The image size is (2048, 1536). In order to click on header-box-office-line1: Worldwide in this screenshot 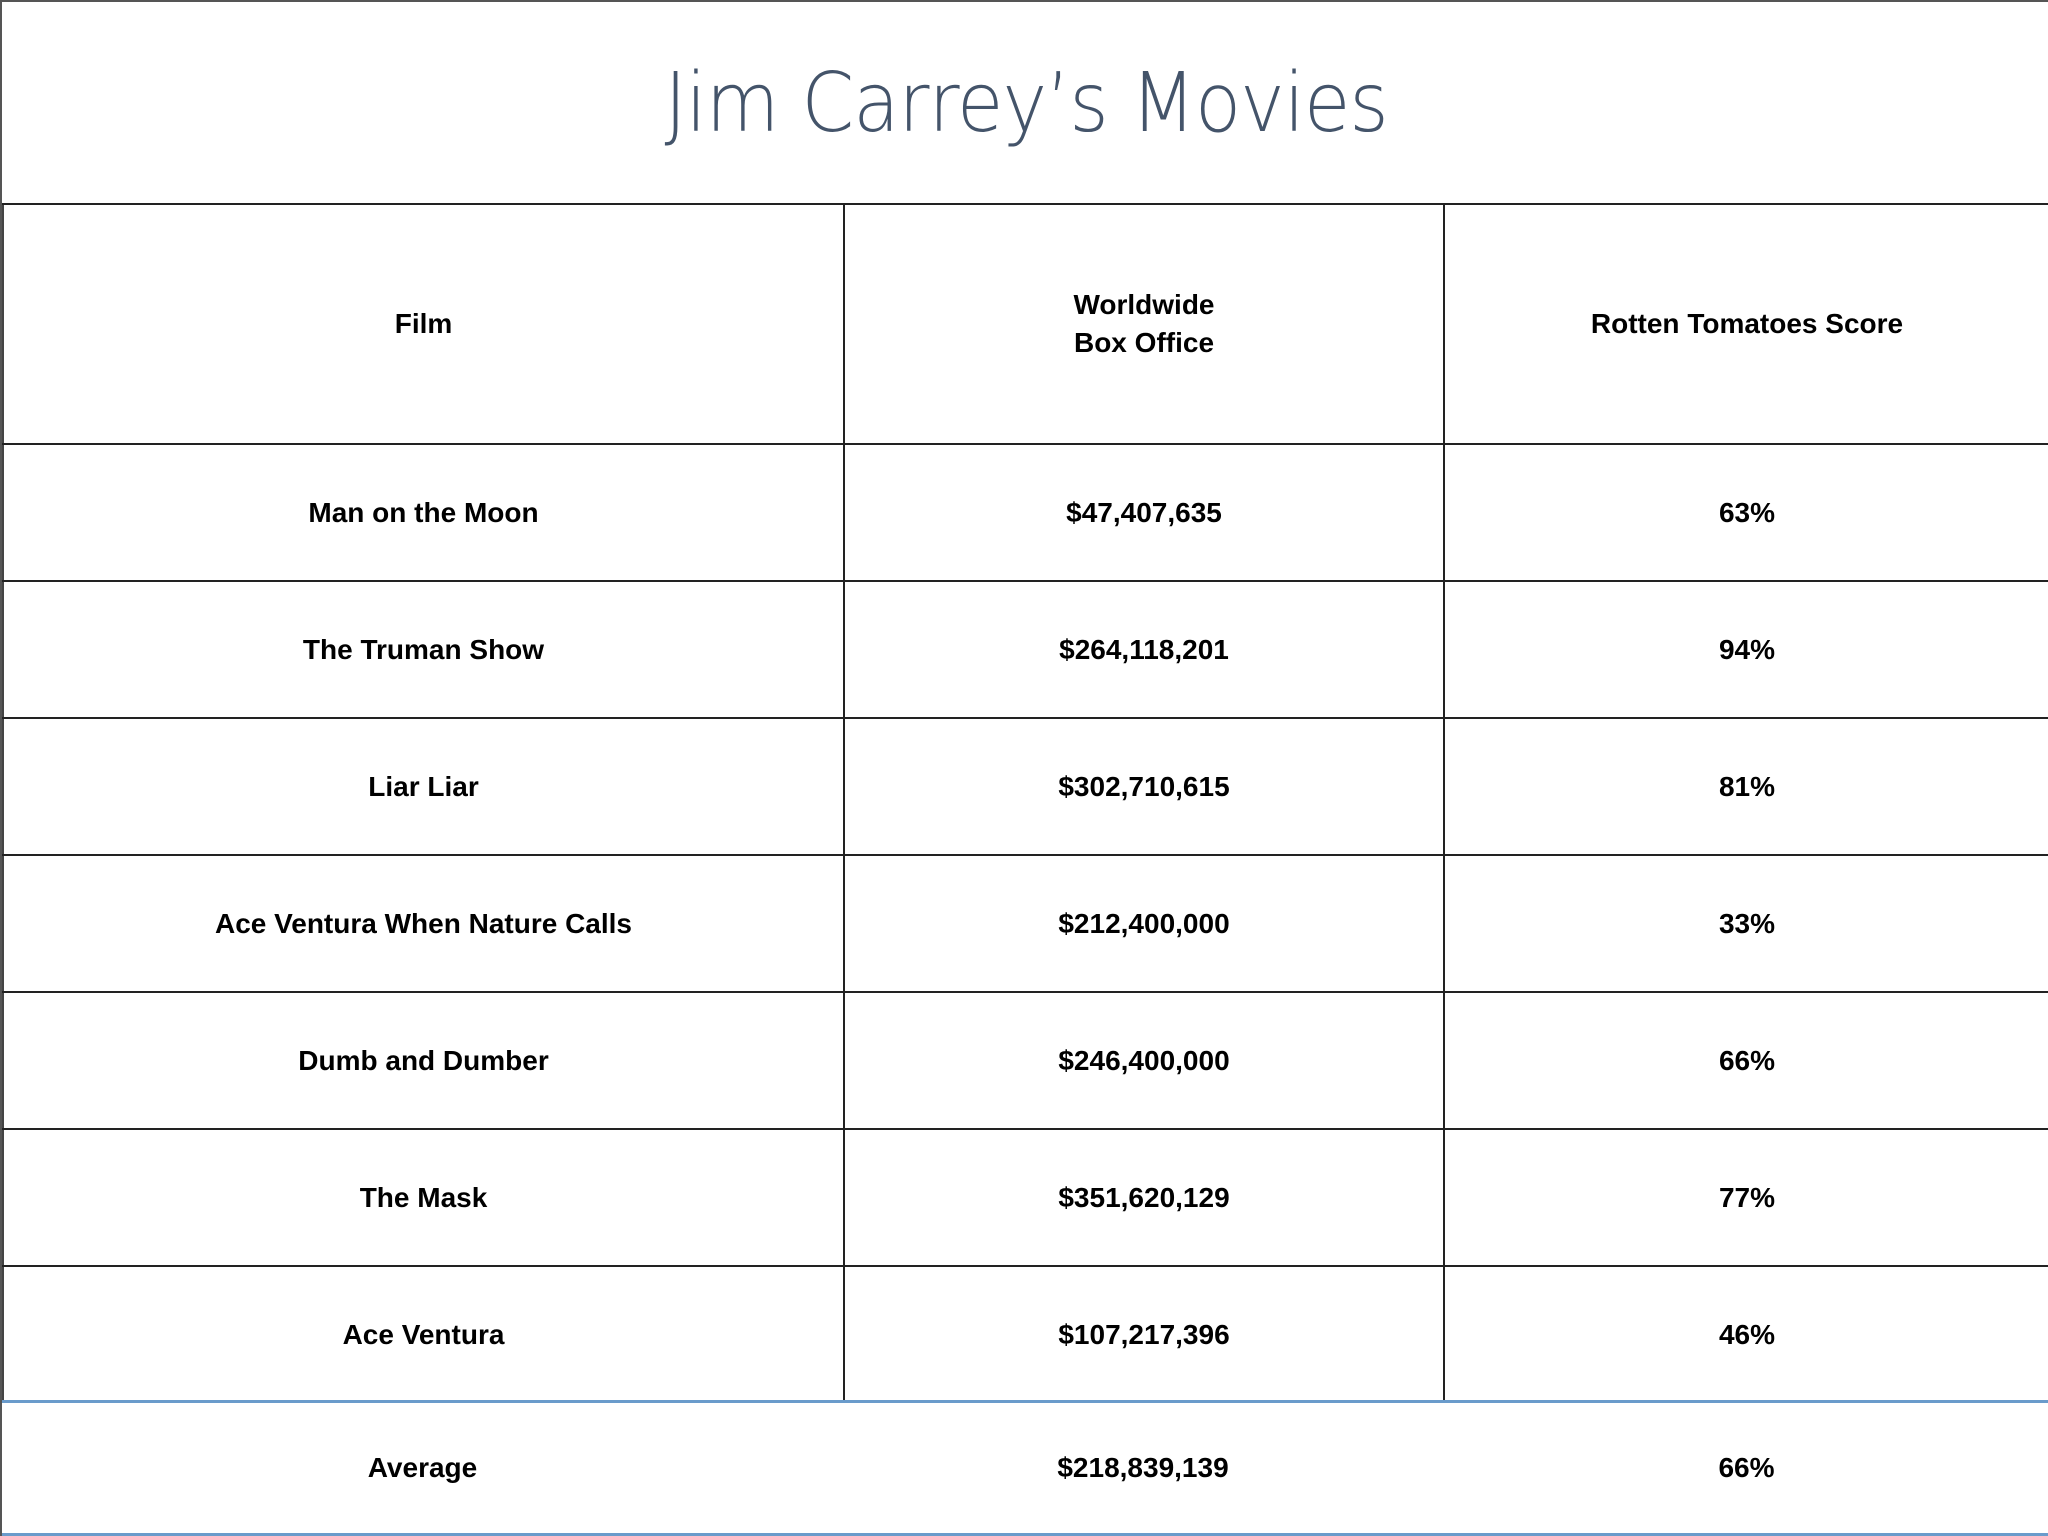, I will do `click(1144, 304)`.